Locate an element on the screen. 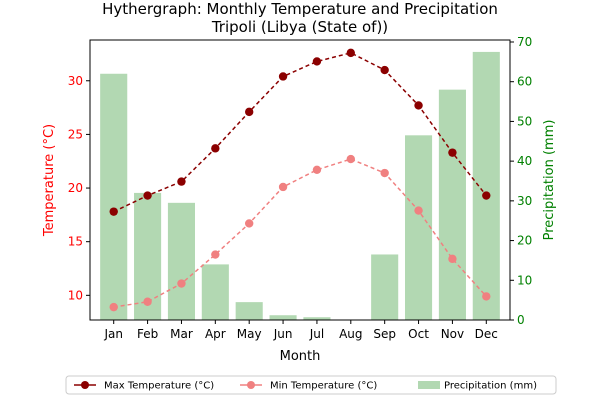 This screenshot has width=600, height=400. precip-bar-sep is located at coordinates (385, 287).